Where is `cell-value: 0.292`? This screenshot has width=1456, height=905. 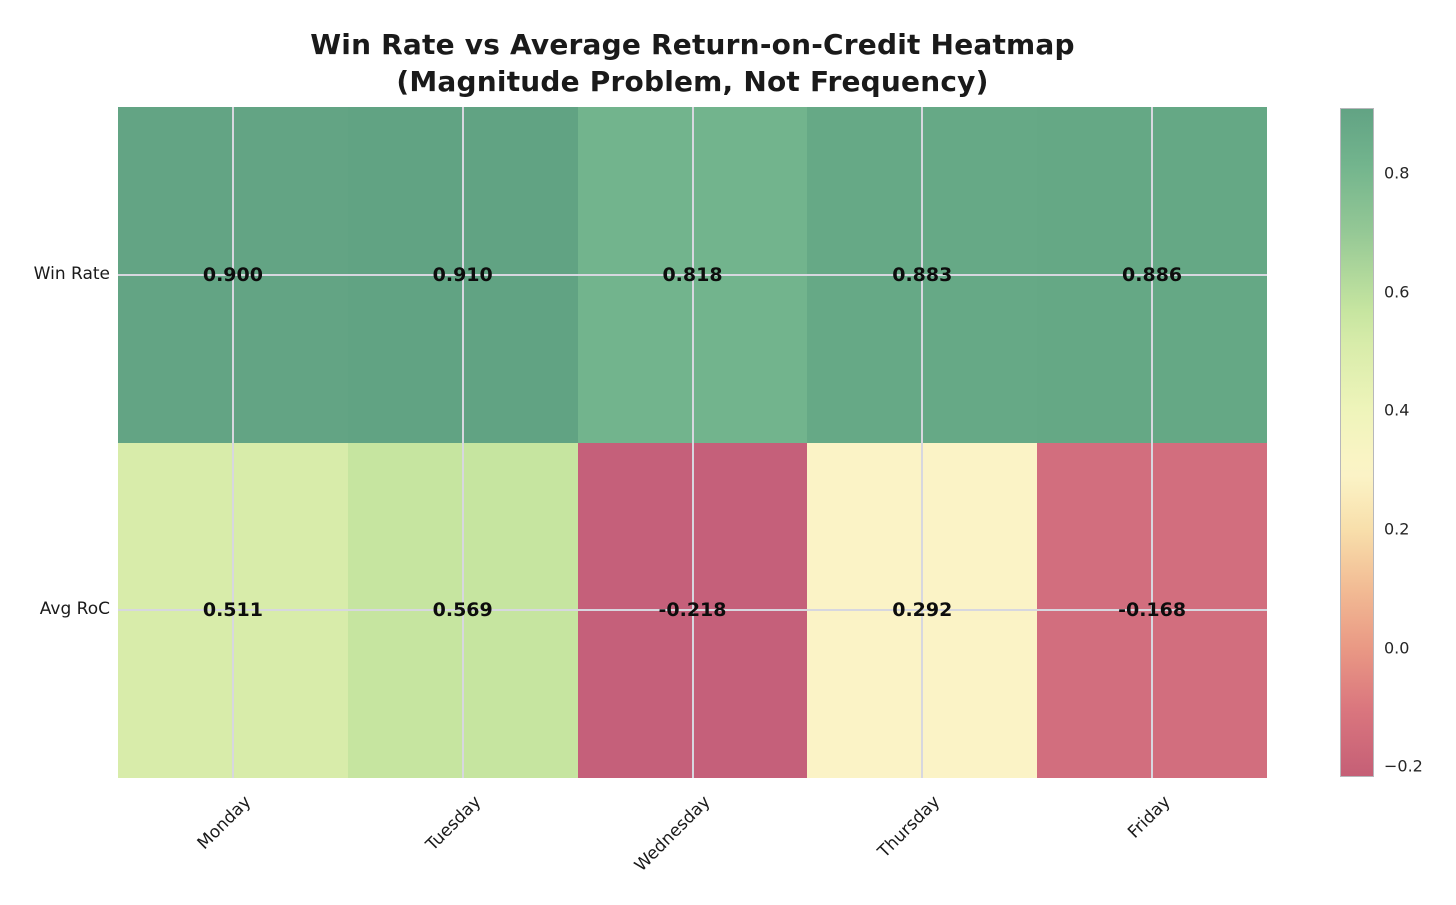
cell-value: 0.292 is located at coordinates (922, 610).